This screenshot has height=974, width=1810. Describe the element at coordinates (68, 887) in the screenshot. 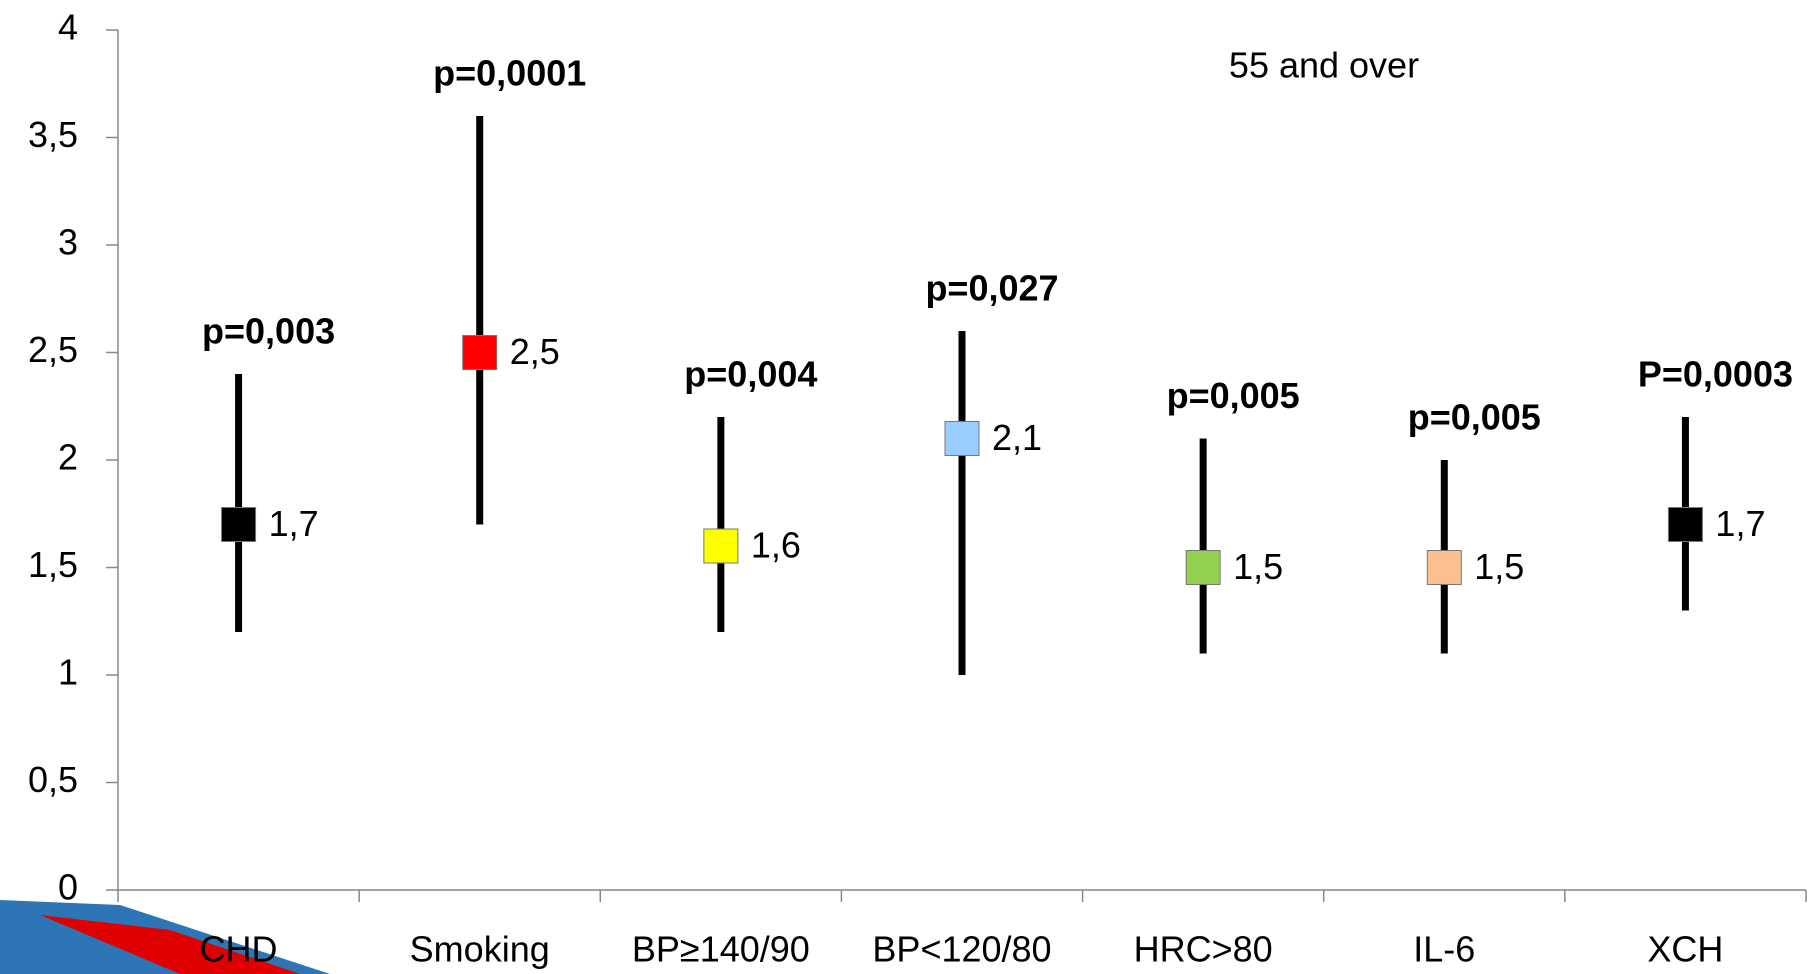

I see `y-tick-label: 0` at that location.